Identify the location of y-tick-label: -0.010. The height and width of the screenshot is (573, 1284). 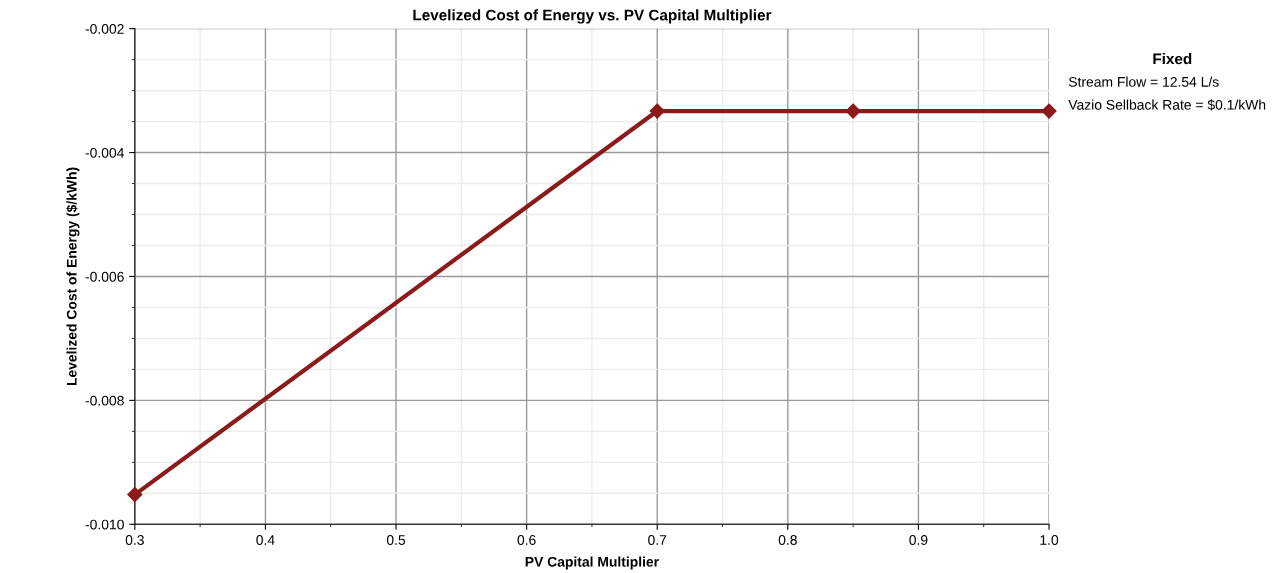
(104, 524).